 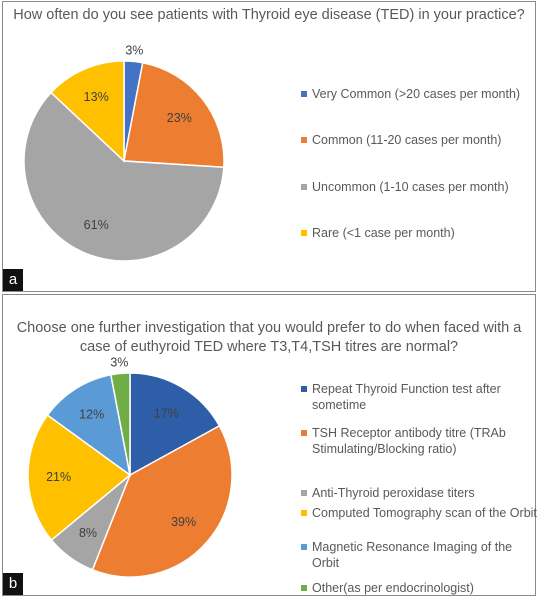 I want to click on legend-label: Common (11-20 cases per month), so click(x=407, y=140).